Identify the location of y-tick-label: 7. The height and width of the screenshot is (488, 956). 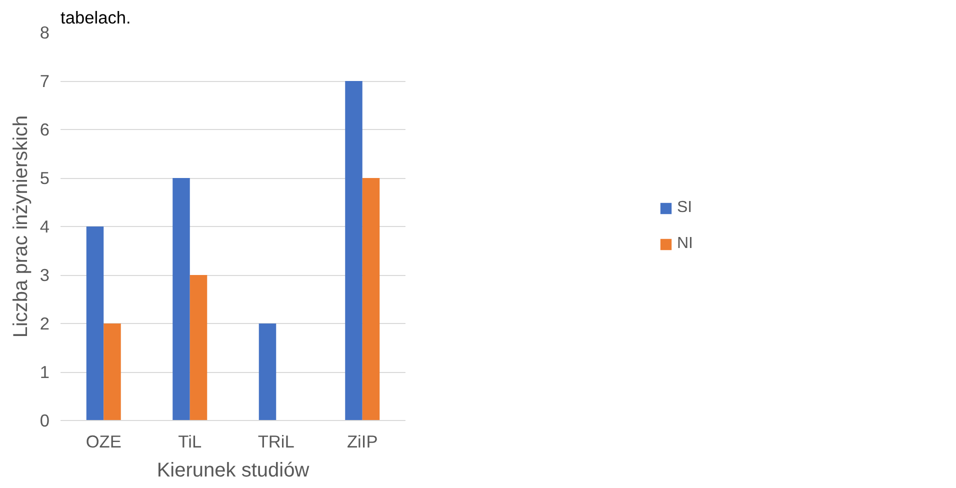
(45, 81).